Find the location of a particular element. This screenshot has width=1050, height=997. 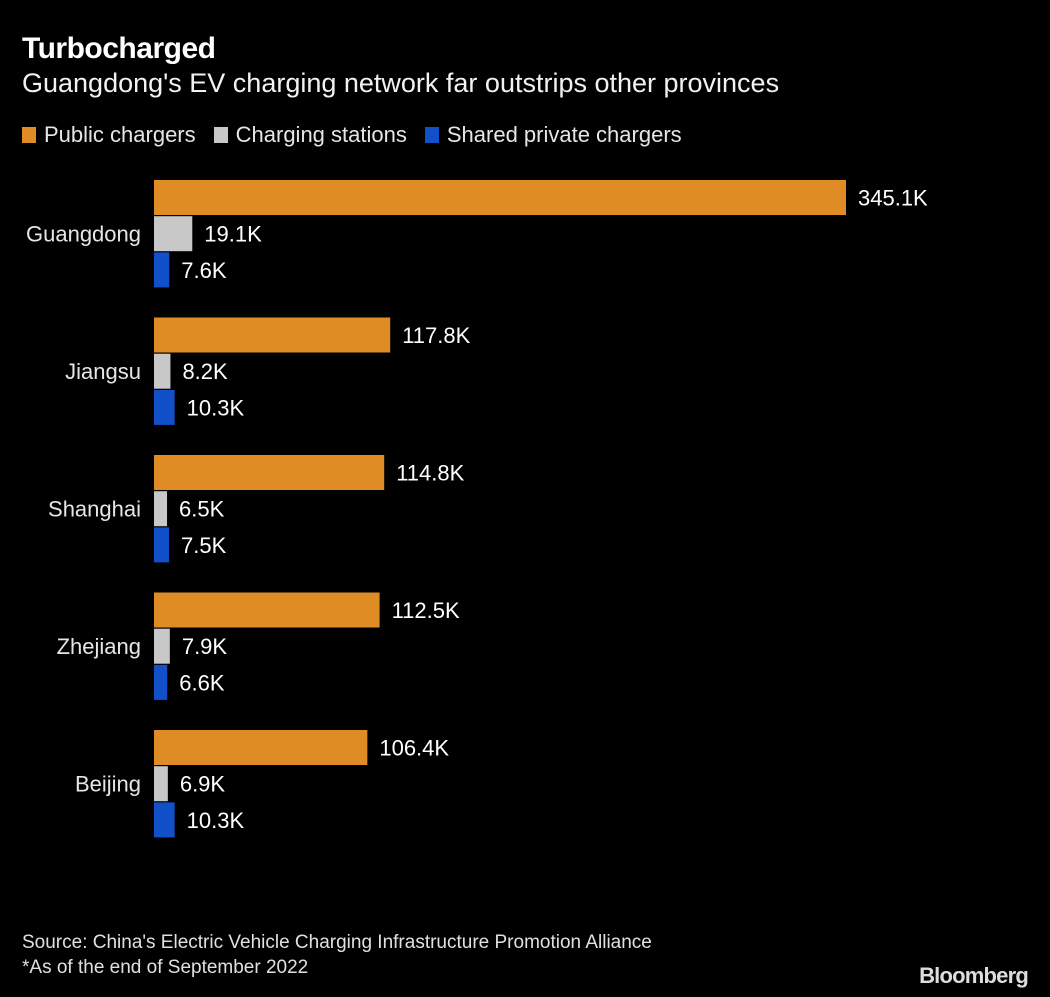

legend-item-shared: Shared private chargers is located at coordinates (553, 135).